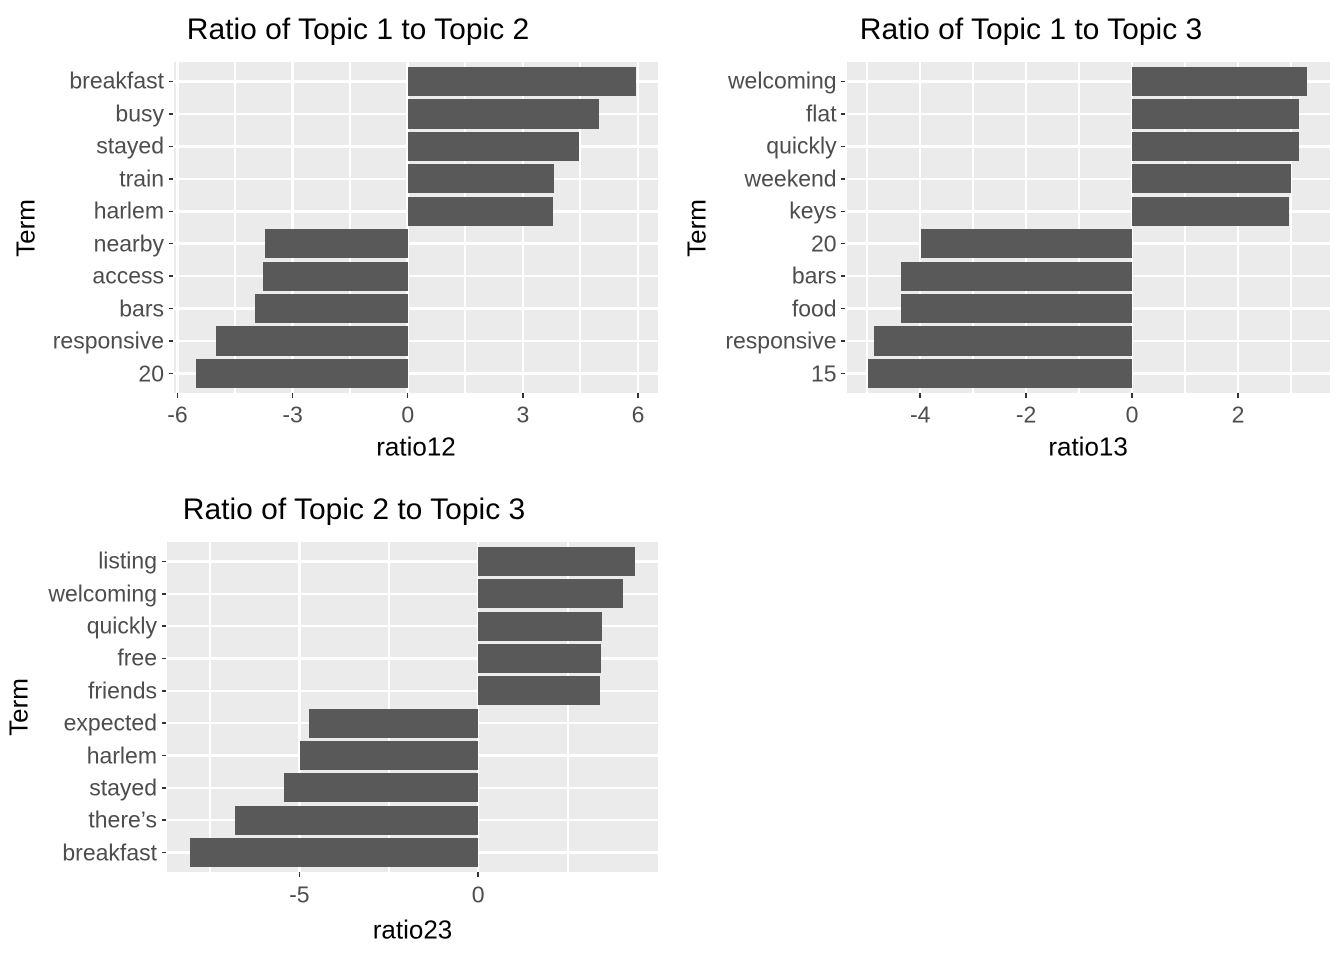  What do you see at coordinates (123, 787) in the screenshot?
I see `y-tick-label: stayed` at bounding box center [123, 787].